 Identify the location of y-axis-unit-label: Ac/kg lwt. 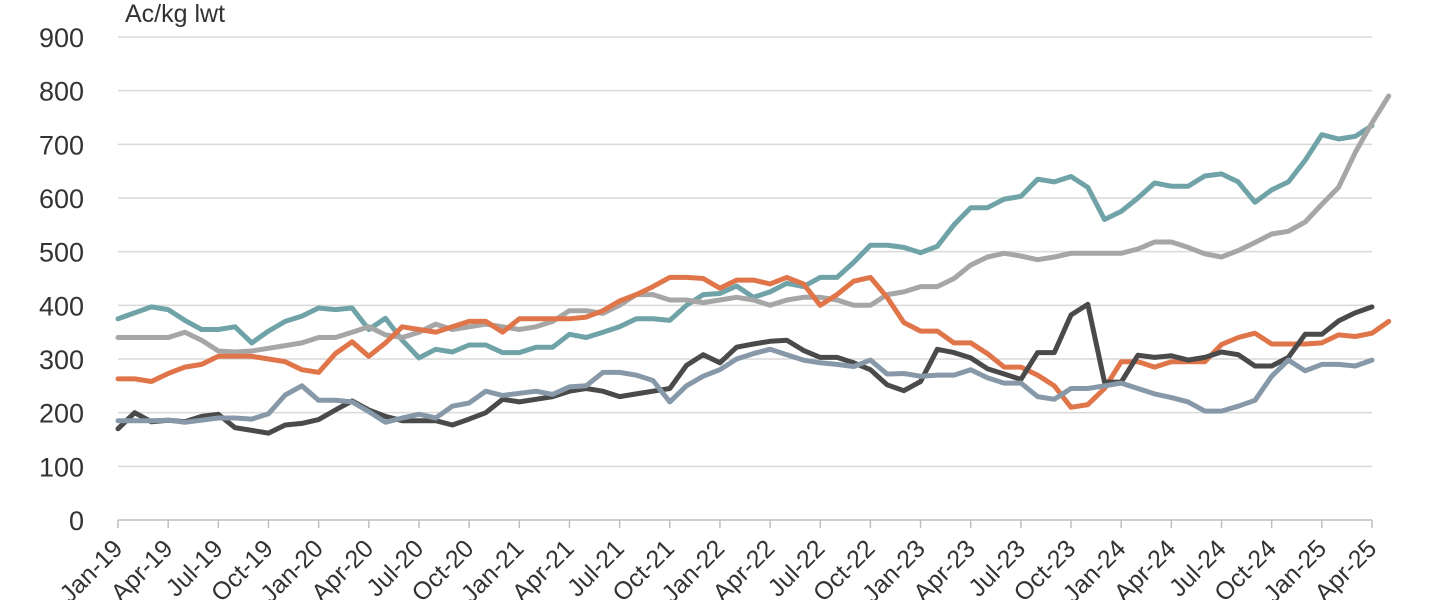
(175, 14).